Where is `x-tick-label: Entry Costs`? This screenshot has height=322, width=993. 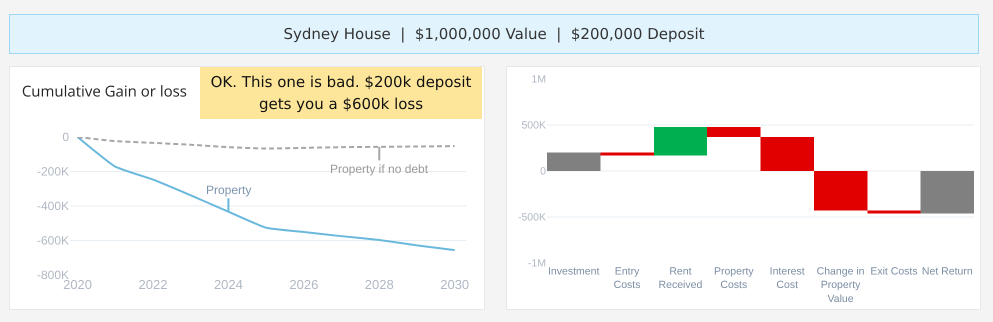
x-tick-label: Entry Costs is located at coordinates (627, 279).